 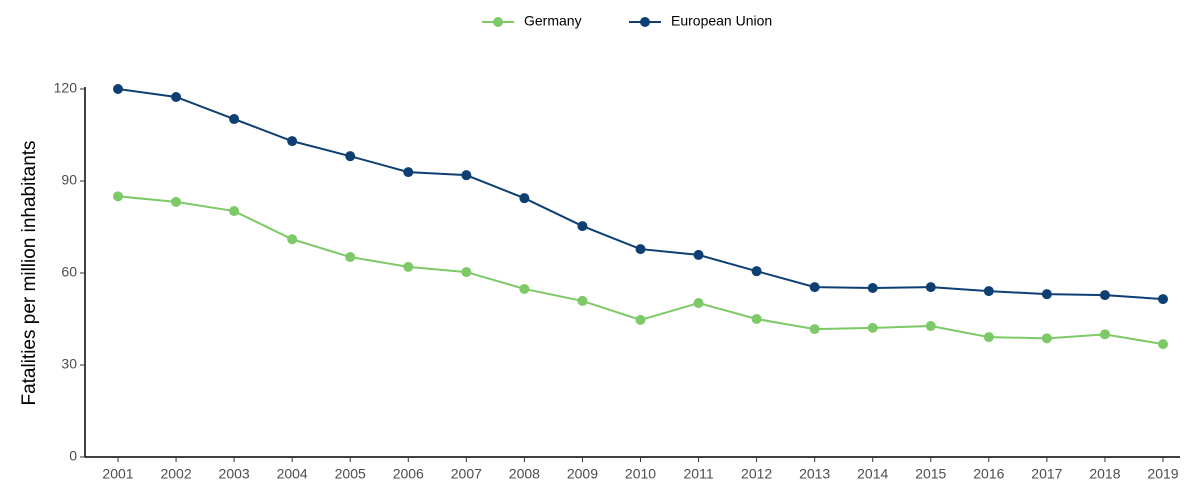 I want to click on x-tick-label: 2018, so click(x=1104, y=474).